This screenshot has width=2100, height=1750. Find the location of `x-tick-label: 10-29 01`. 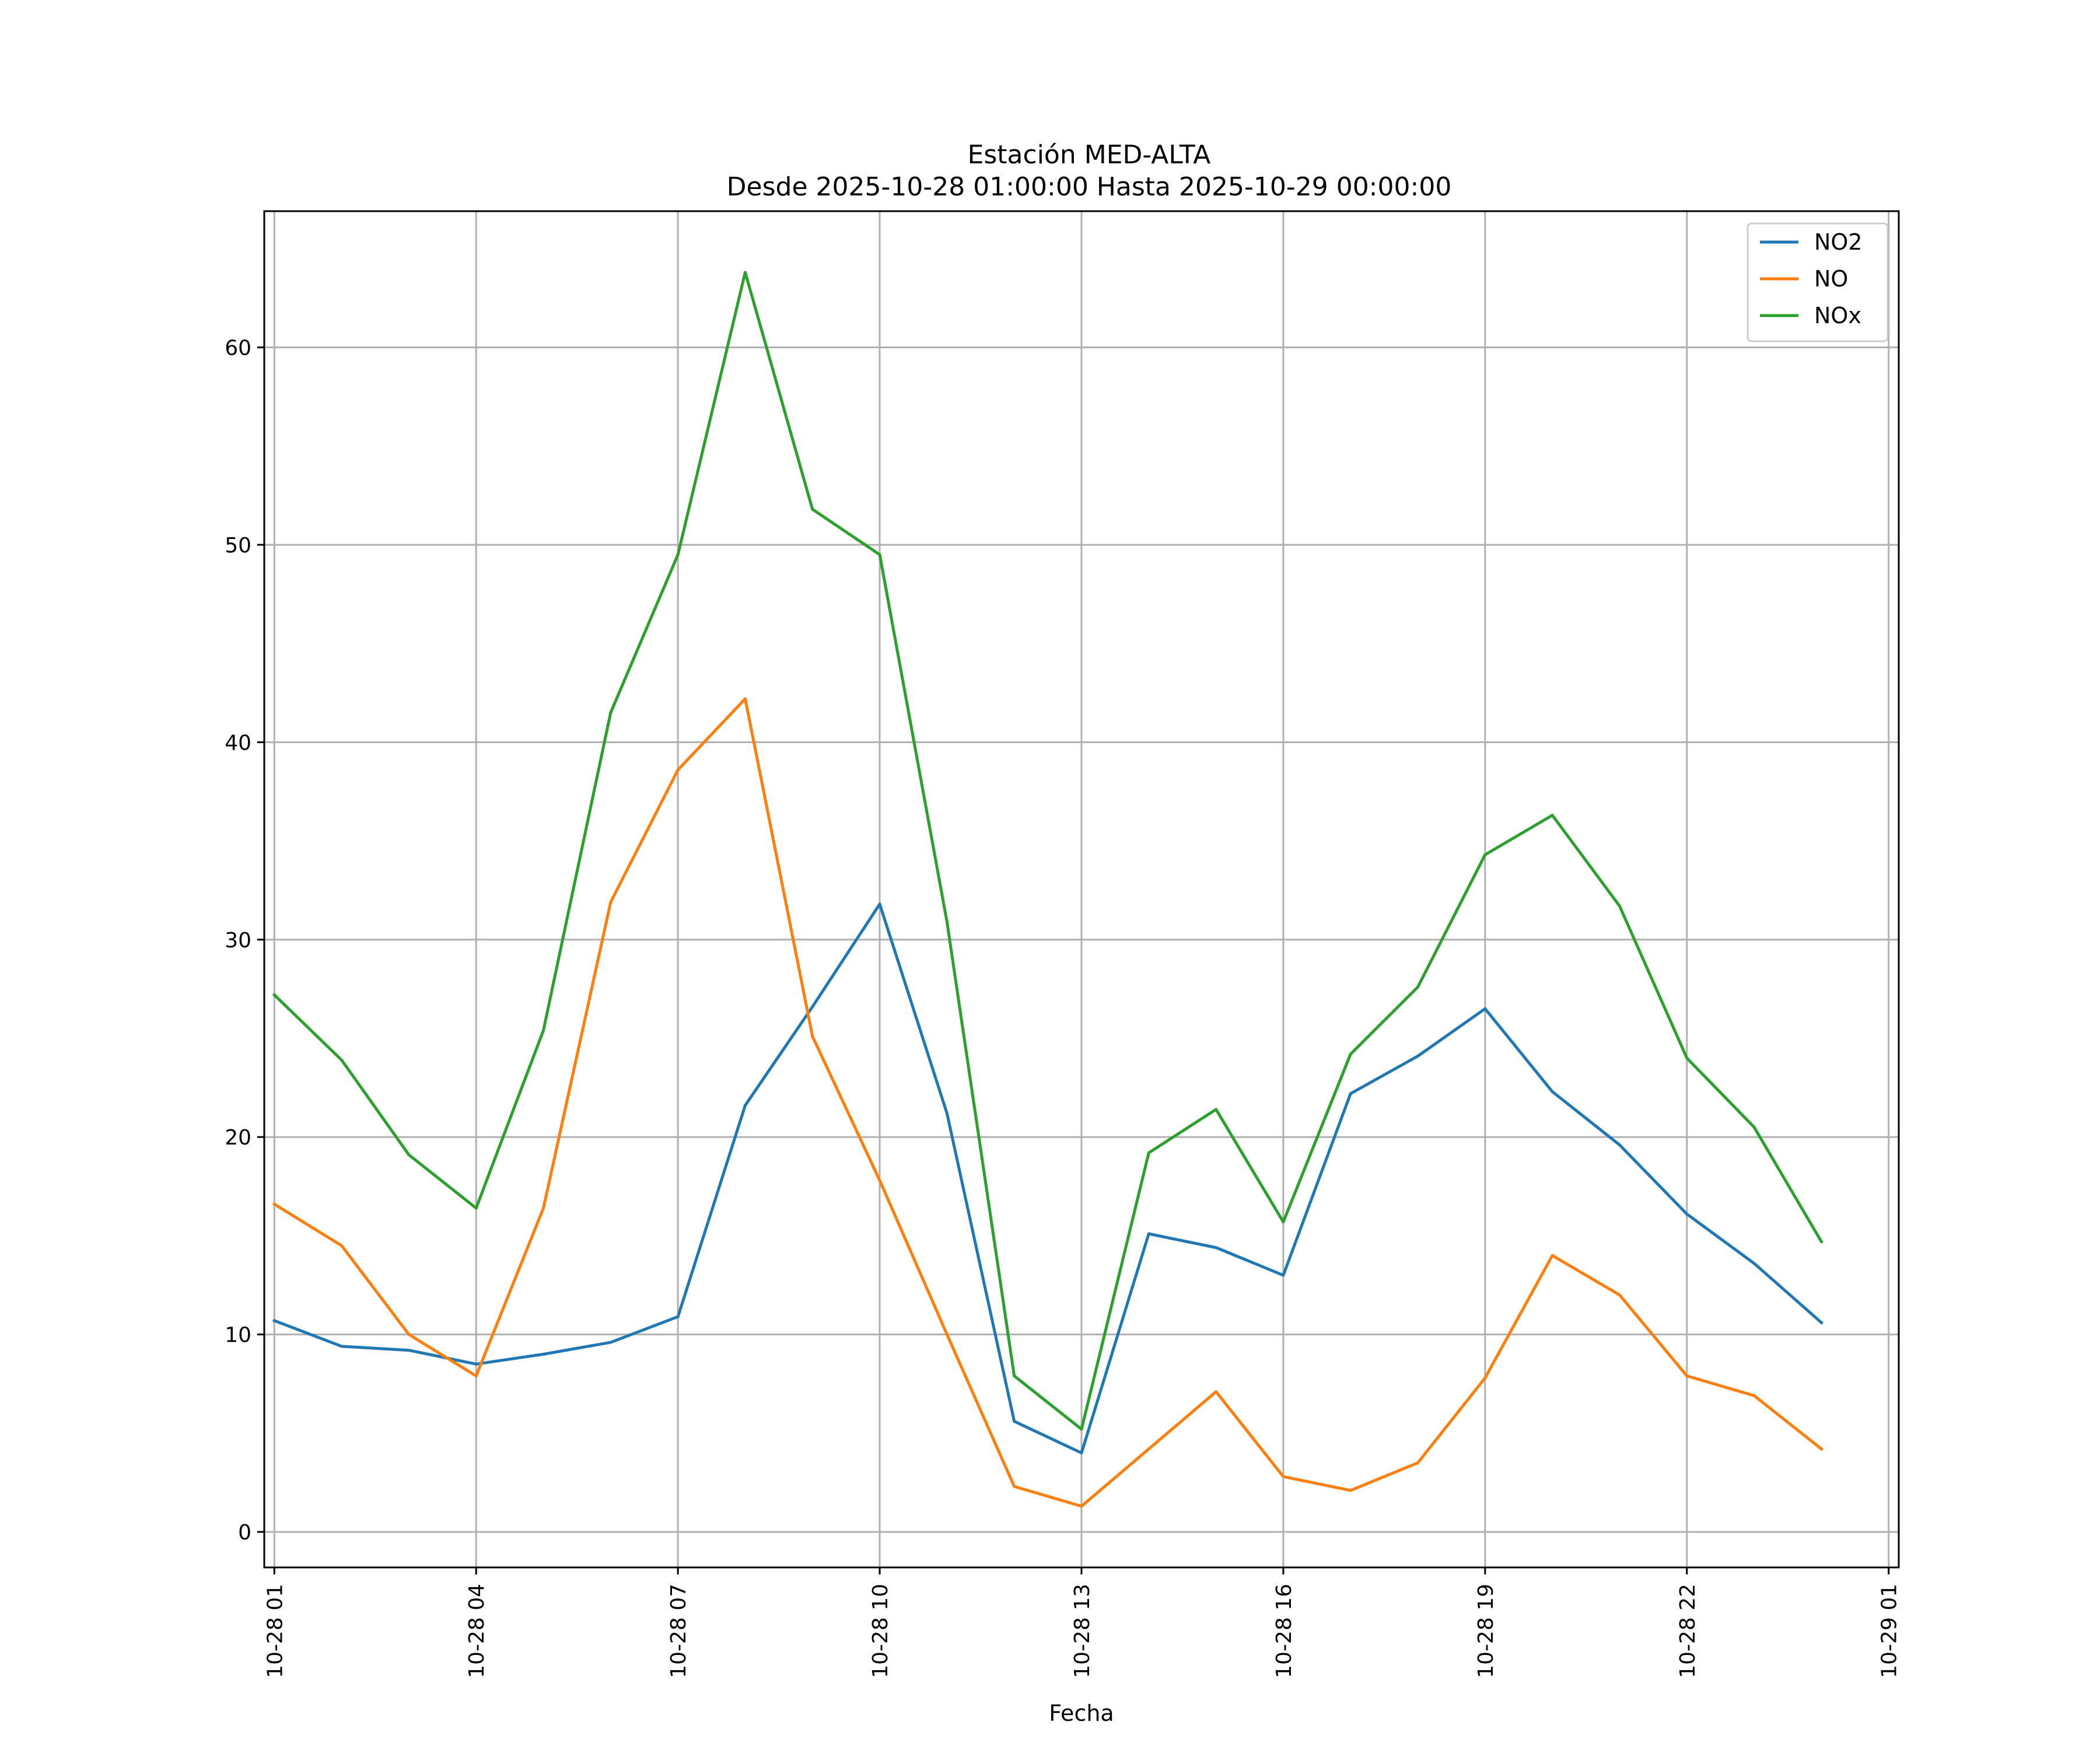

x-tick-label: 10-29 01 is located at coordinates (1890, 1631).